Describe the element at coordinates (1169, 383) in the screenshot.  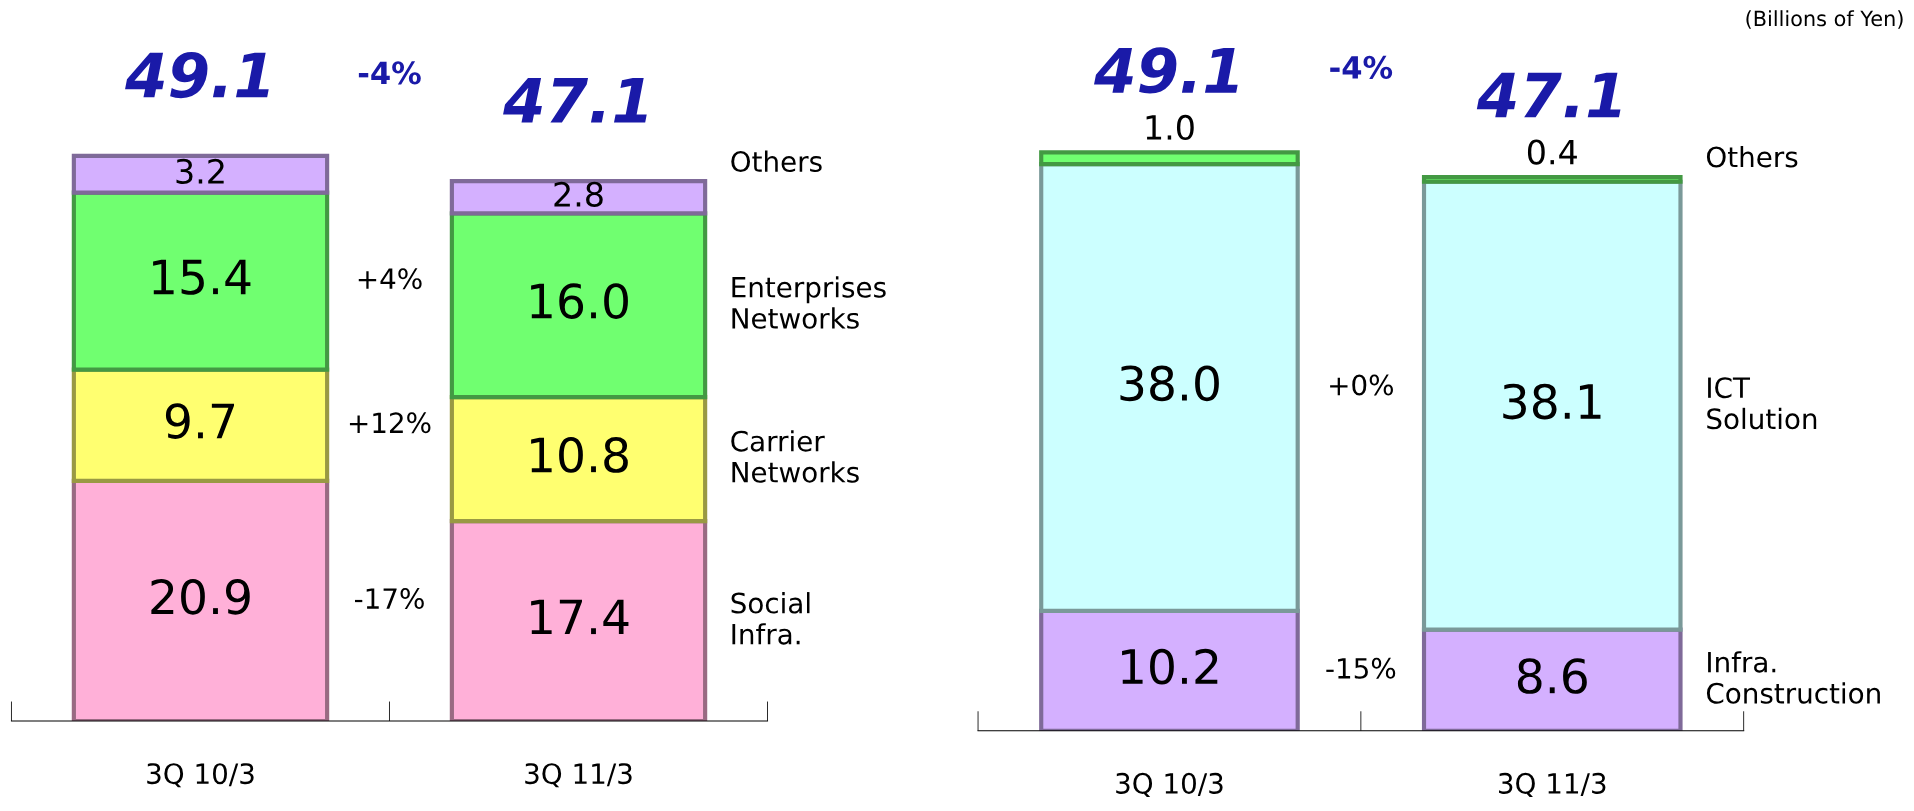
I see `data-label: 38.0` at that location.